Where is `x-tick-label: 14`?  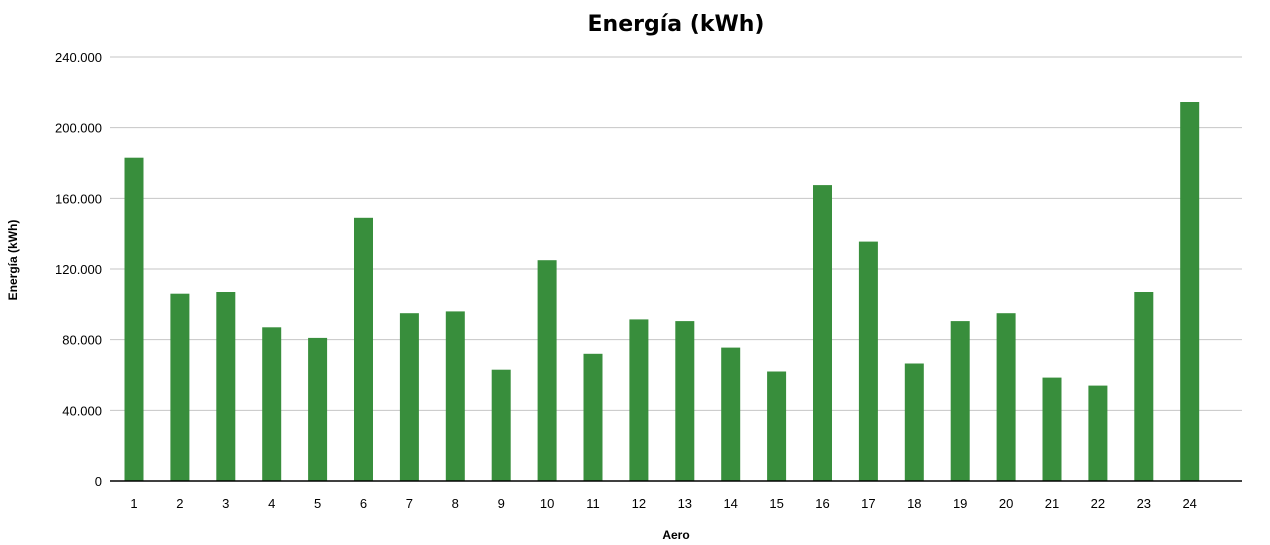
x-tick-label: 14 is located at coordinates (730, 503).